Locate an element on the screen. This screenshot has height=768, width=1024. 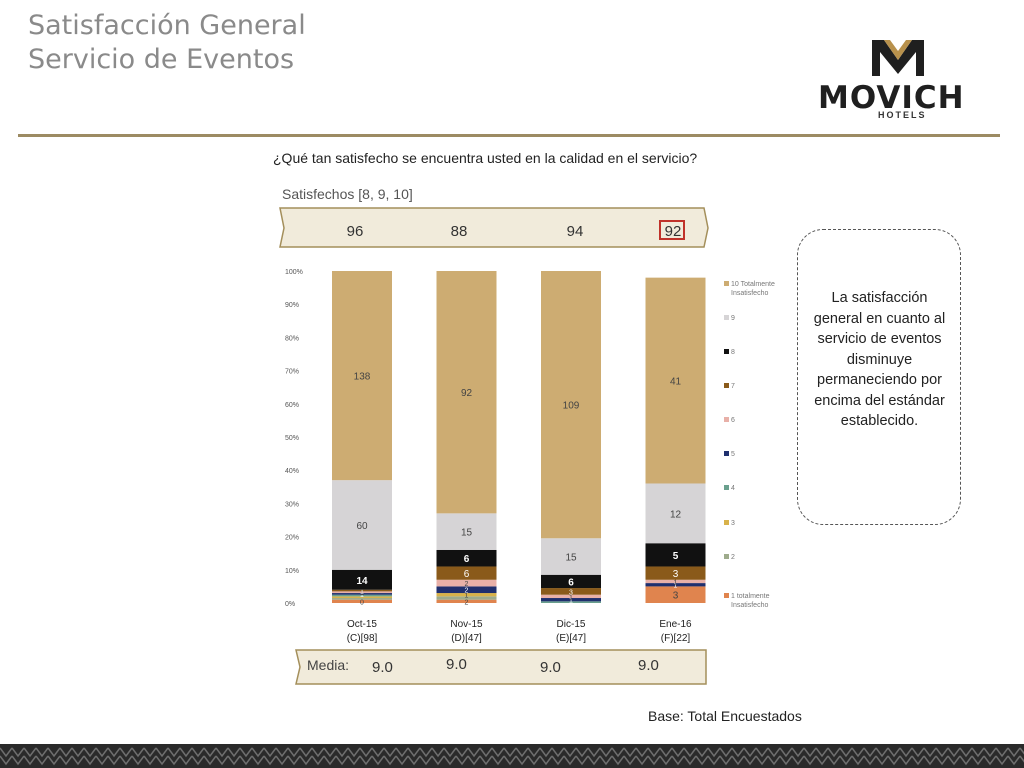
y-tick-label: 60% is located at coordinates (292, 405).